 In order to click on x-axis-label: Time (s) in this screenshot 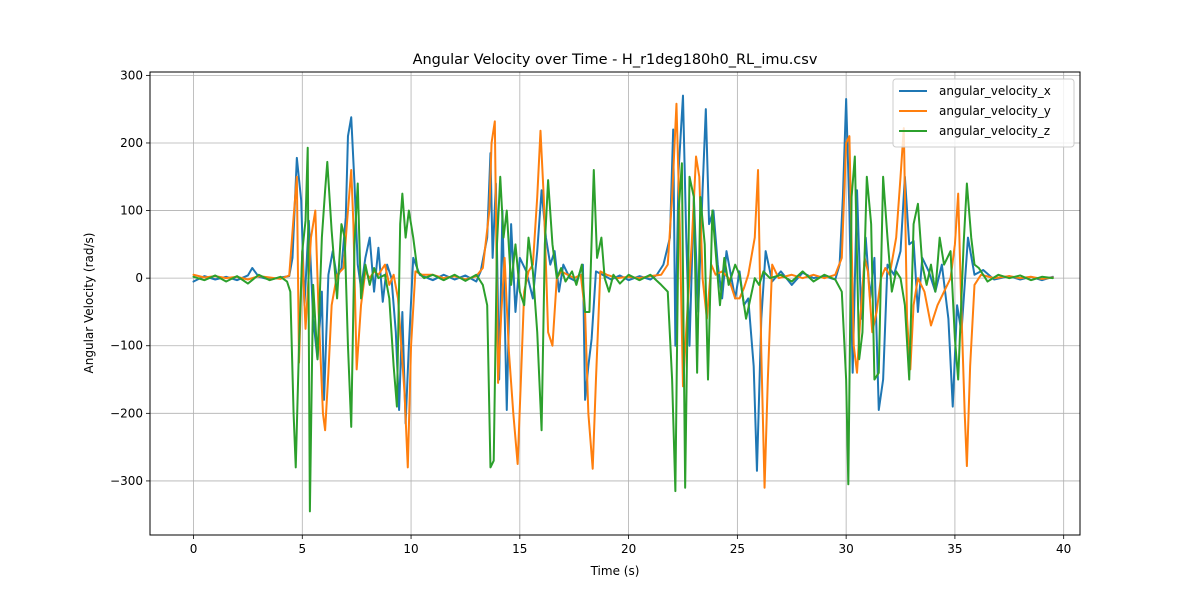, I will do `click(615, 571)`.